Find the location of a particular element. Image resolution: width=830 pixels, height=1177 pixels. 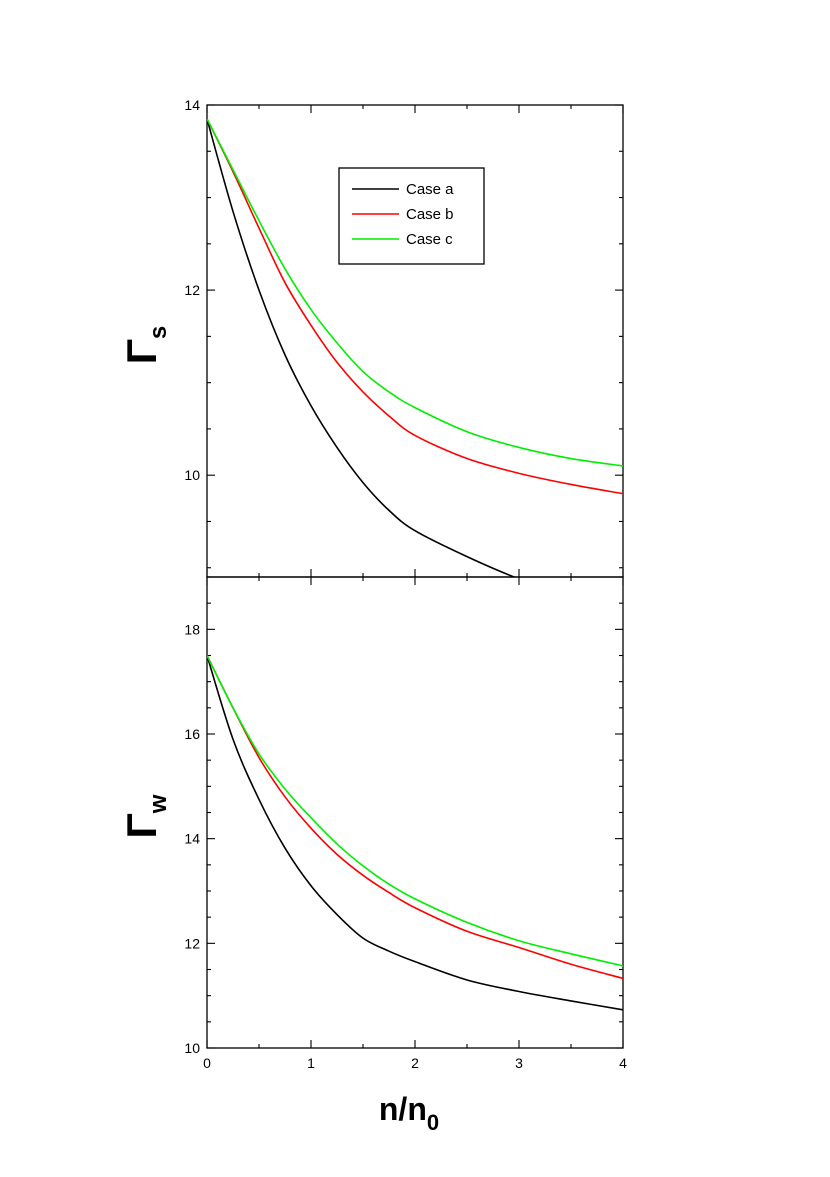

x-axis-title: n/n0 is located at coordinates (409, 1113).